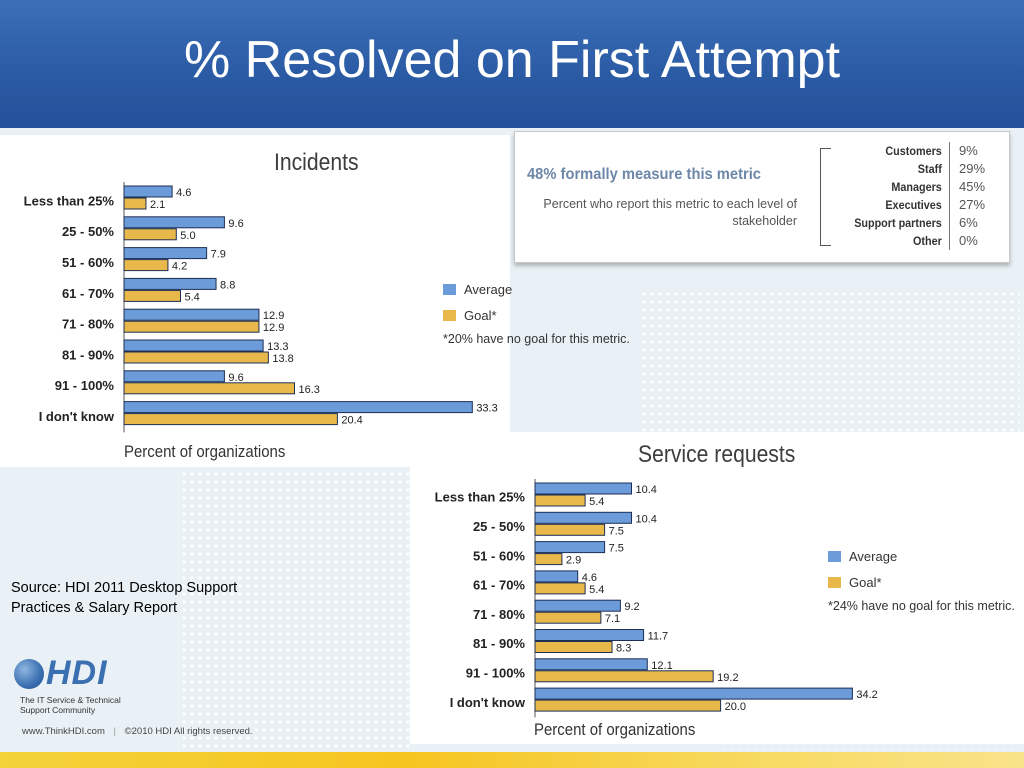 This screenshot has height=768, width=1024. What do you see at coordinates (717, 454) in the screenshot?
I see `service-requests-chart-title: Service requests` at bounding box center [717, 454].